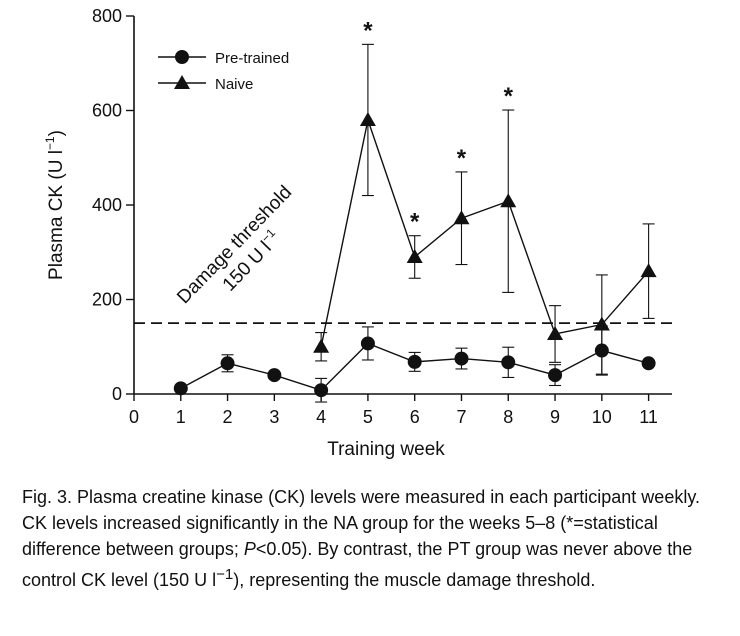 This screenshot has height=636, width=740. I want to click on y-axis-label-main: Plasma CK (U l, so click(56, 215).